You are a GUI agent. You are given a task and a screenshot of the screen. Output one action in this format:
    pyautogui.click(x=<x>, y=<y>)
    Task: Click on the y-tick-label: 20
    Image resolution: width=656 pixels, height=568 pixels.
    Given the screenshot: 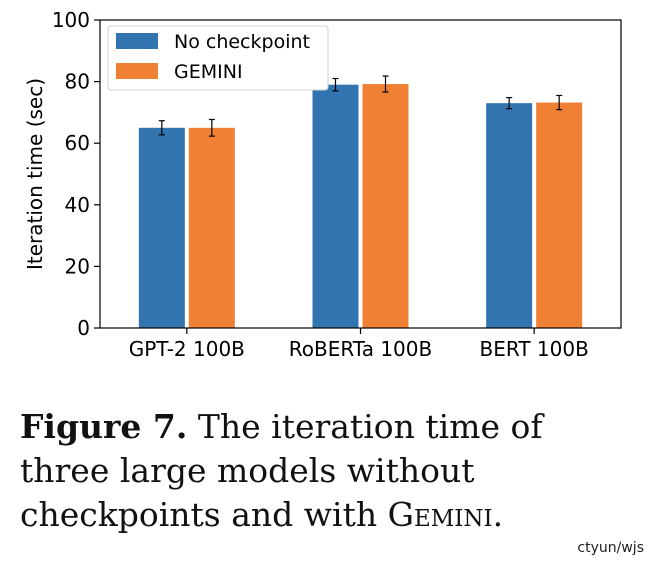 What is the action you would take?
    pyautogui.click(x=77, y=266)
    